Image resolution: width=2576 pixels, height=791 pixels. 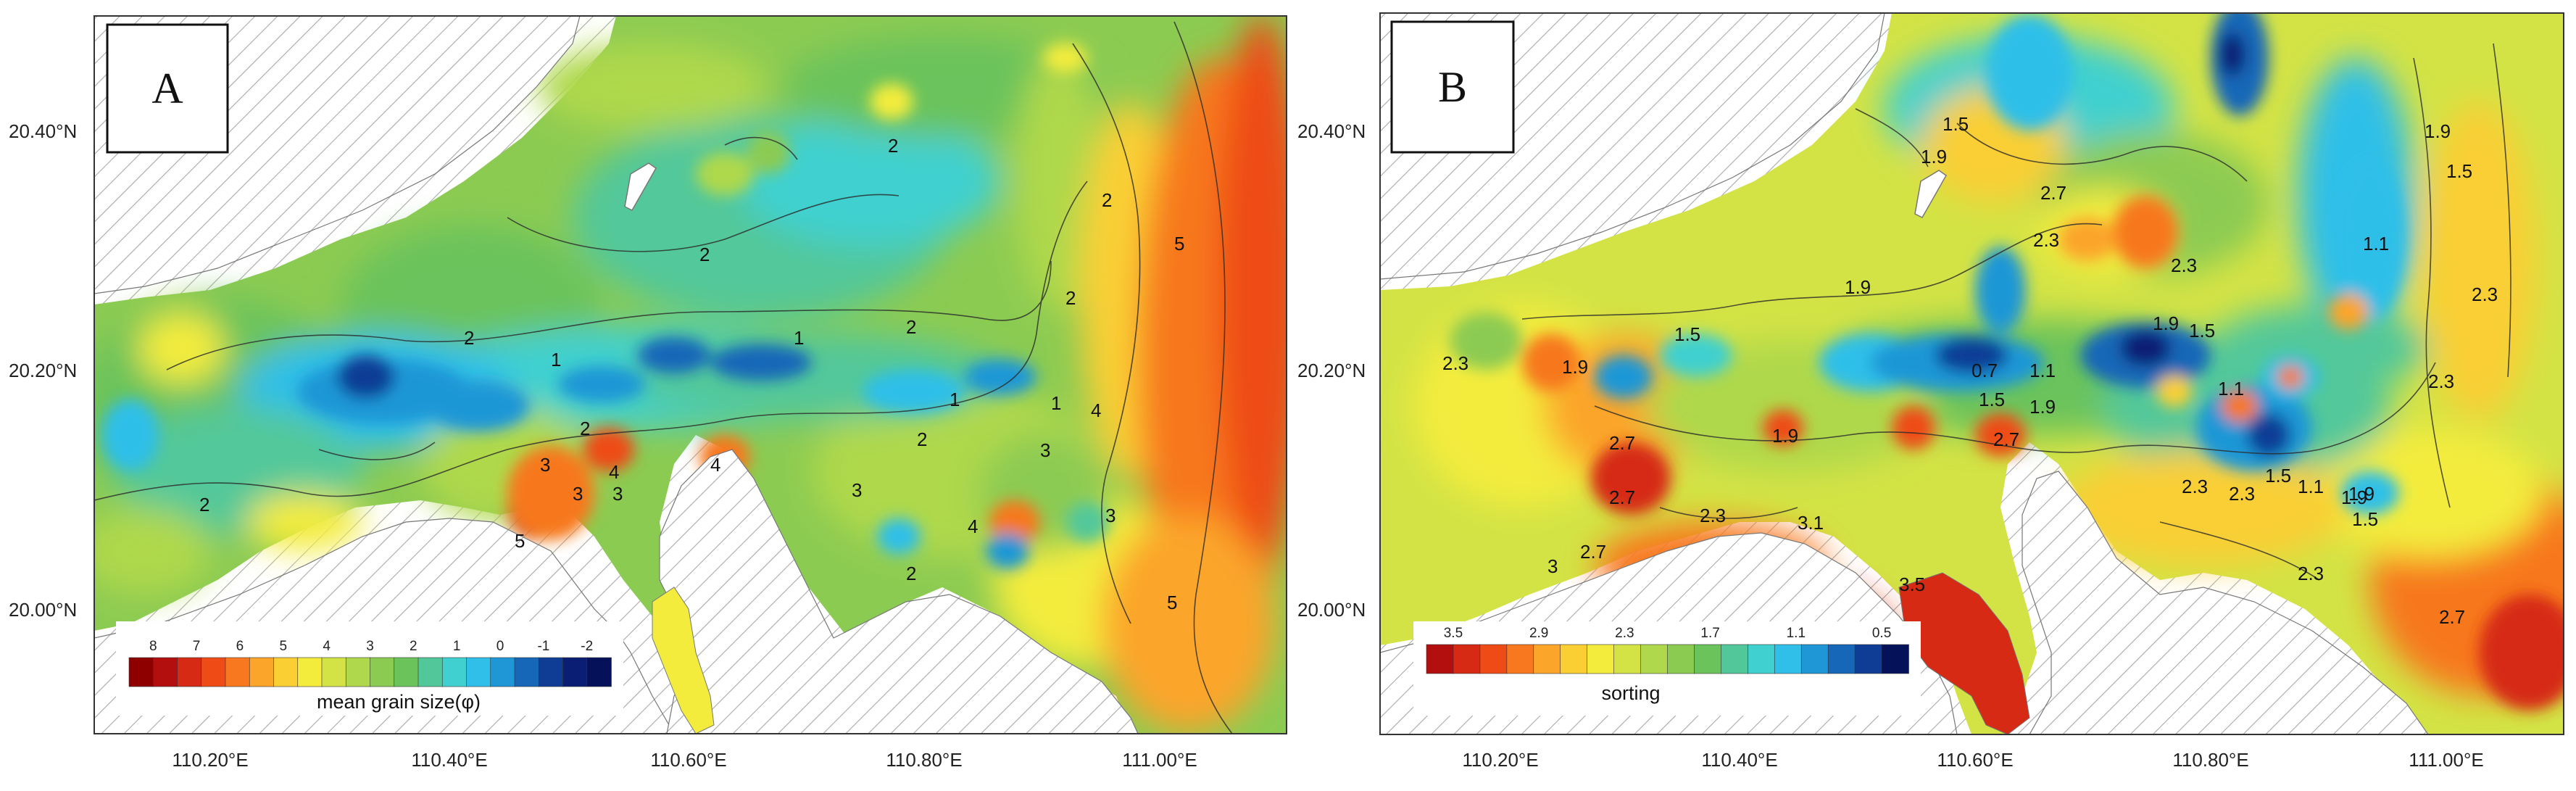 I want to click on legend-colorbar-a, so click(x=370, y=672).